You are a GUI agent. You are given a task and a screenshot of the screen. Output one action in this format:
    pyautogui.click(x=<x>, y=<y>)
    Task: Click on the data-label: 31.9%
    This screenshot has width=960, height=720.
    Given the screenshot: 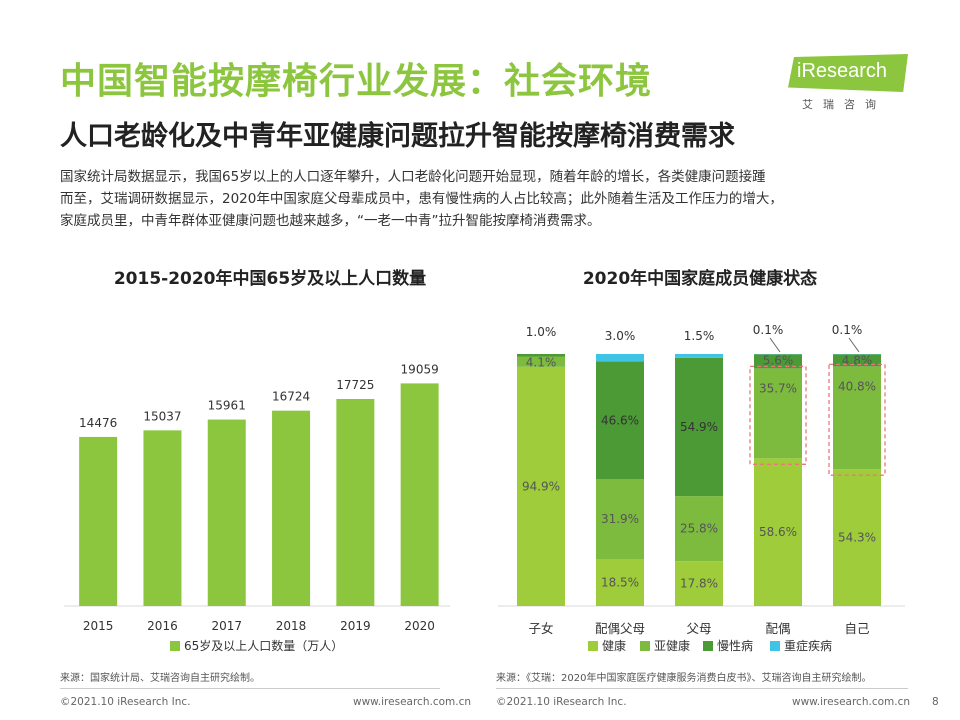 What is the action you would take?
    pyautogui.click(x=620, y=519)
    